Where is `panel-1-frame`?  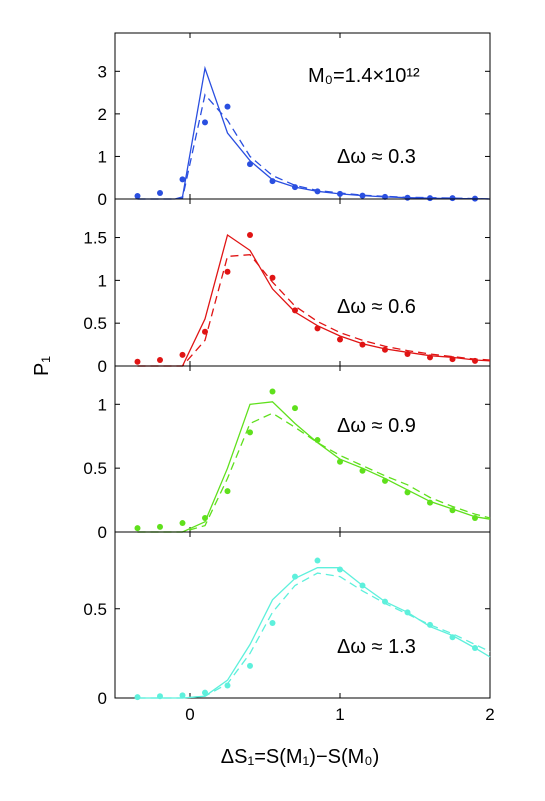 panel-1-frame is located at coordinates (302, 116).